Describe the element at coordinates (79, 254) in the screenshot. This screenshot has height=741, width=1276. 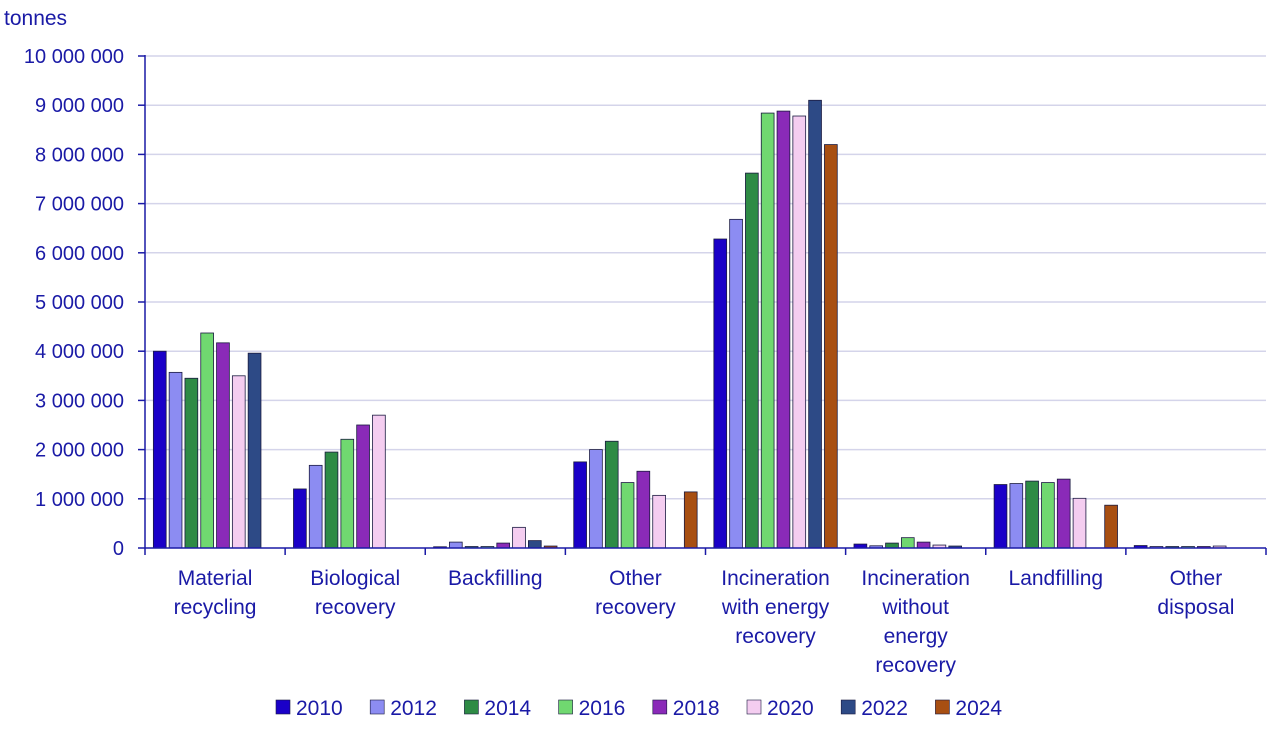
I see `y-tick-label: 6 000 000` at that location.